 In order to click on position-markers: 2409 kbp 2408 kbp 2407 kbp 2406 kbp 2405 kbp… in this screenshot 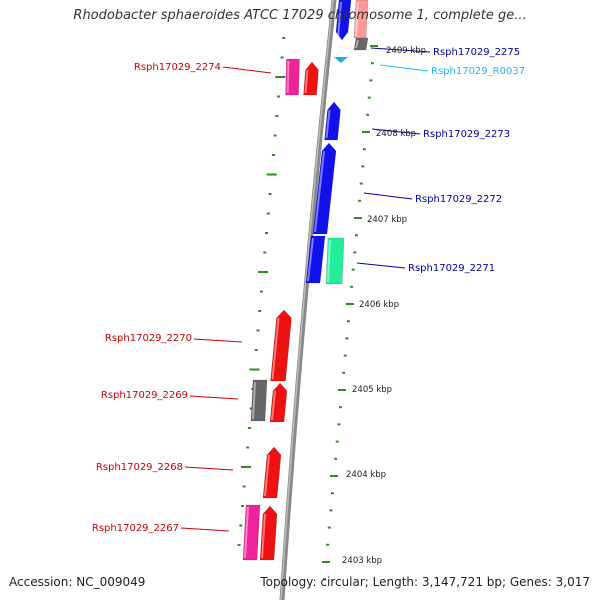, I will do `click(384, 306)`.